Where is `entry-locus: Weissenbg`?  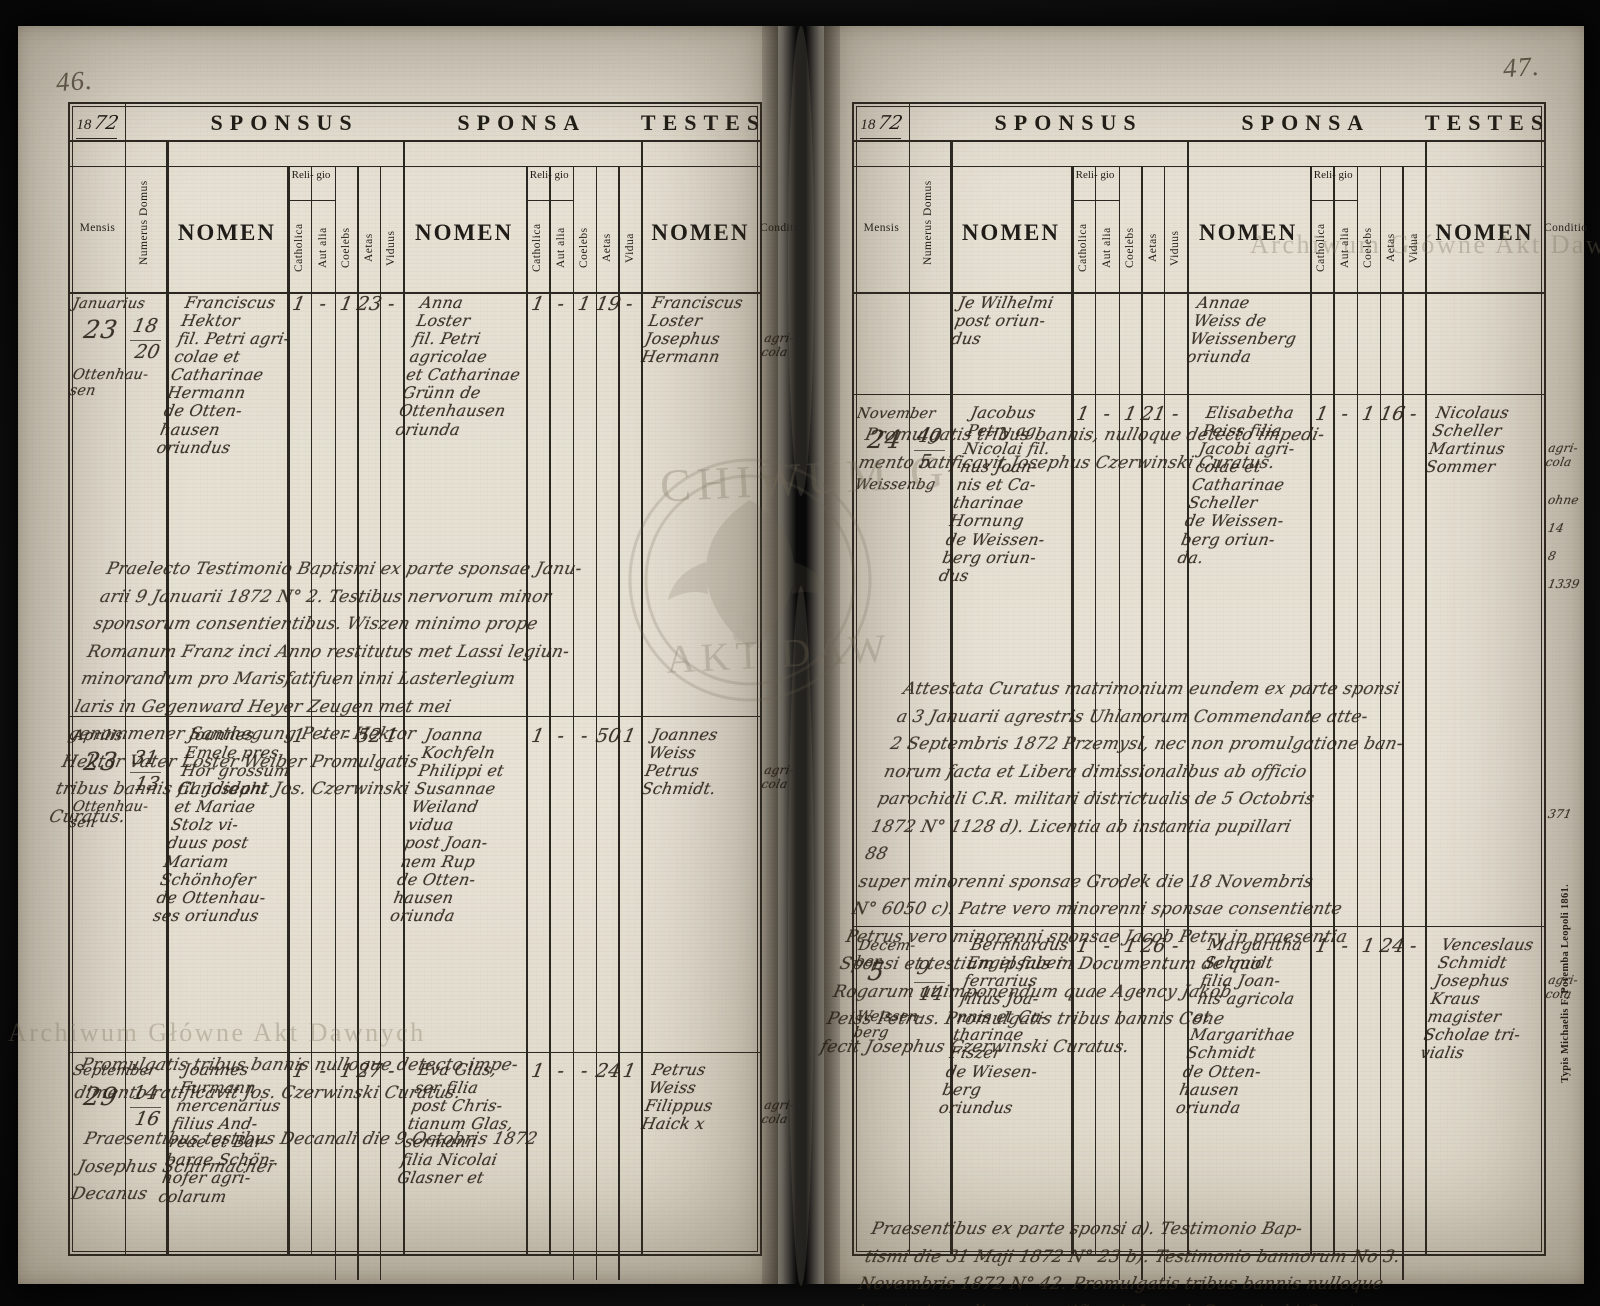 entry-locus: Weissenbg is located at coordinates (895, 485).